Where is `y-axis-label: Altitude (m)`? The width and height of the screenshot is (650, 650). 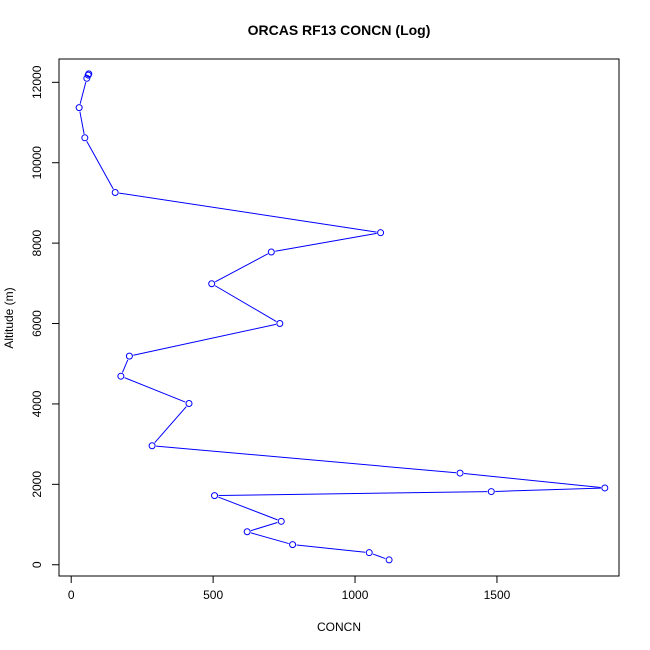 y-axis-label: Altitude (m) is located at coordinates (9, 317).